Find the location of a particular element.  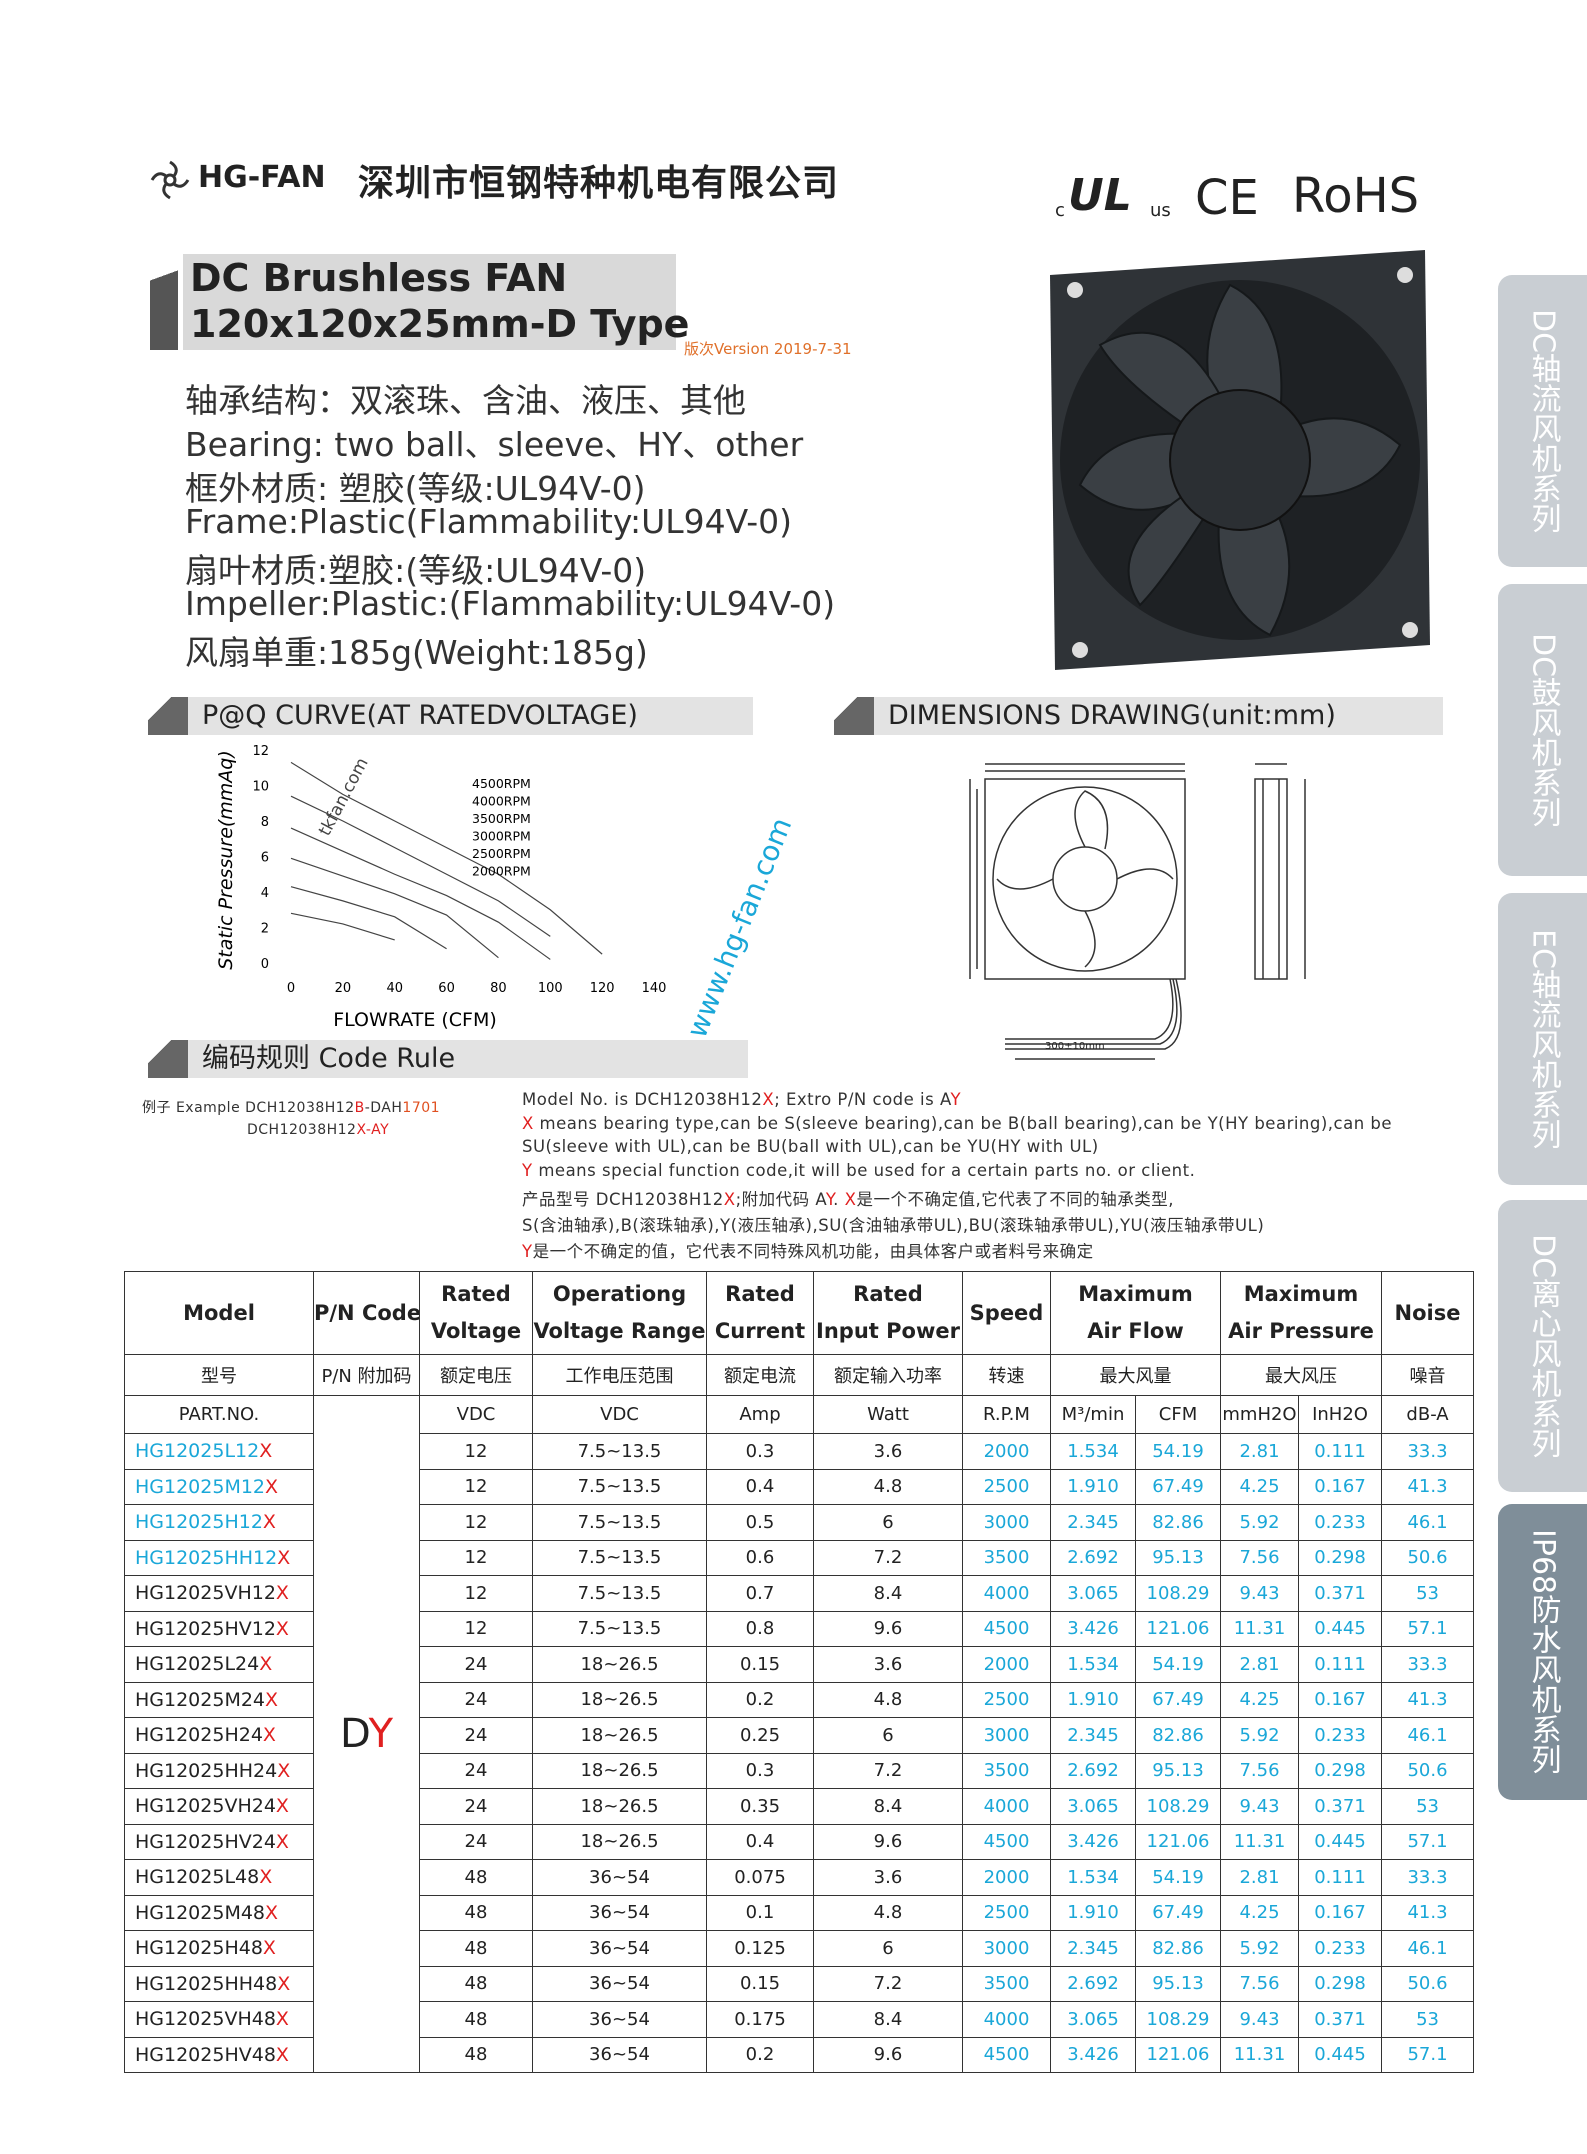

cell: 4.8 is located at coordinates (888, 1699).